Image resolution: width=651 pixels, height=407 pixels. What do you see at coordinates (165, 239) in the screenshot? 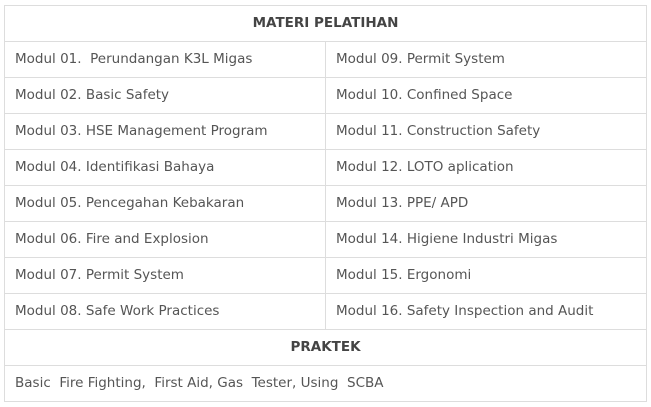
I see `module-cell: Modul 06. Fire and Explosion` at bounding box center [165, 239].